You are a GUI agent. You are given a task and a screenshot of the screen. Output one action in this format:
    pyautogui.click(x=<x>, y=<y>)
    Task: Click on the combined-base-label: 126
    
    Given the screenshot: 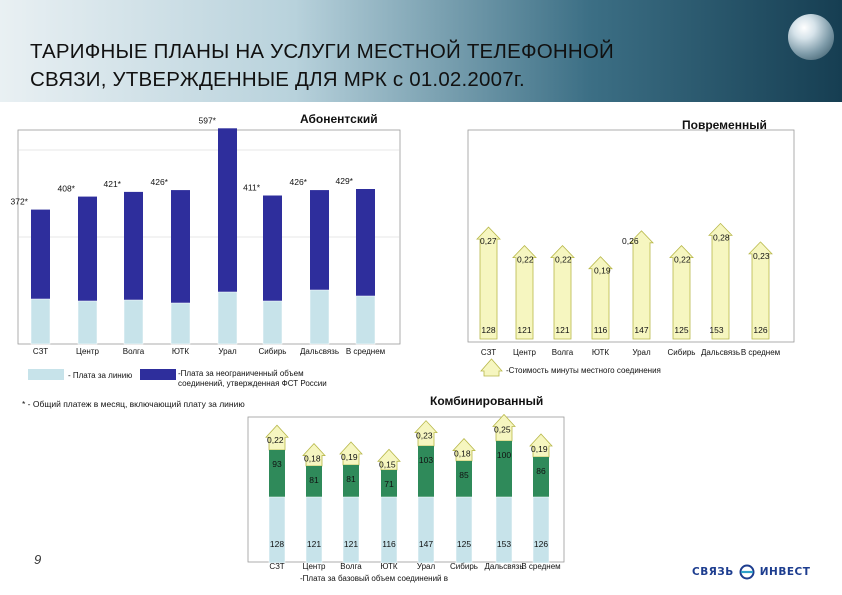 What is the action you would take?
    pyautogui.click(x=541, y=544)
    